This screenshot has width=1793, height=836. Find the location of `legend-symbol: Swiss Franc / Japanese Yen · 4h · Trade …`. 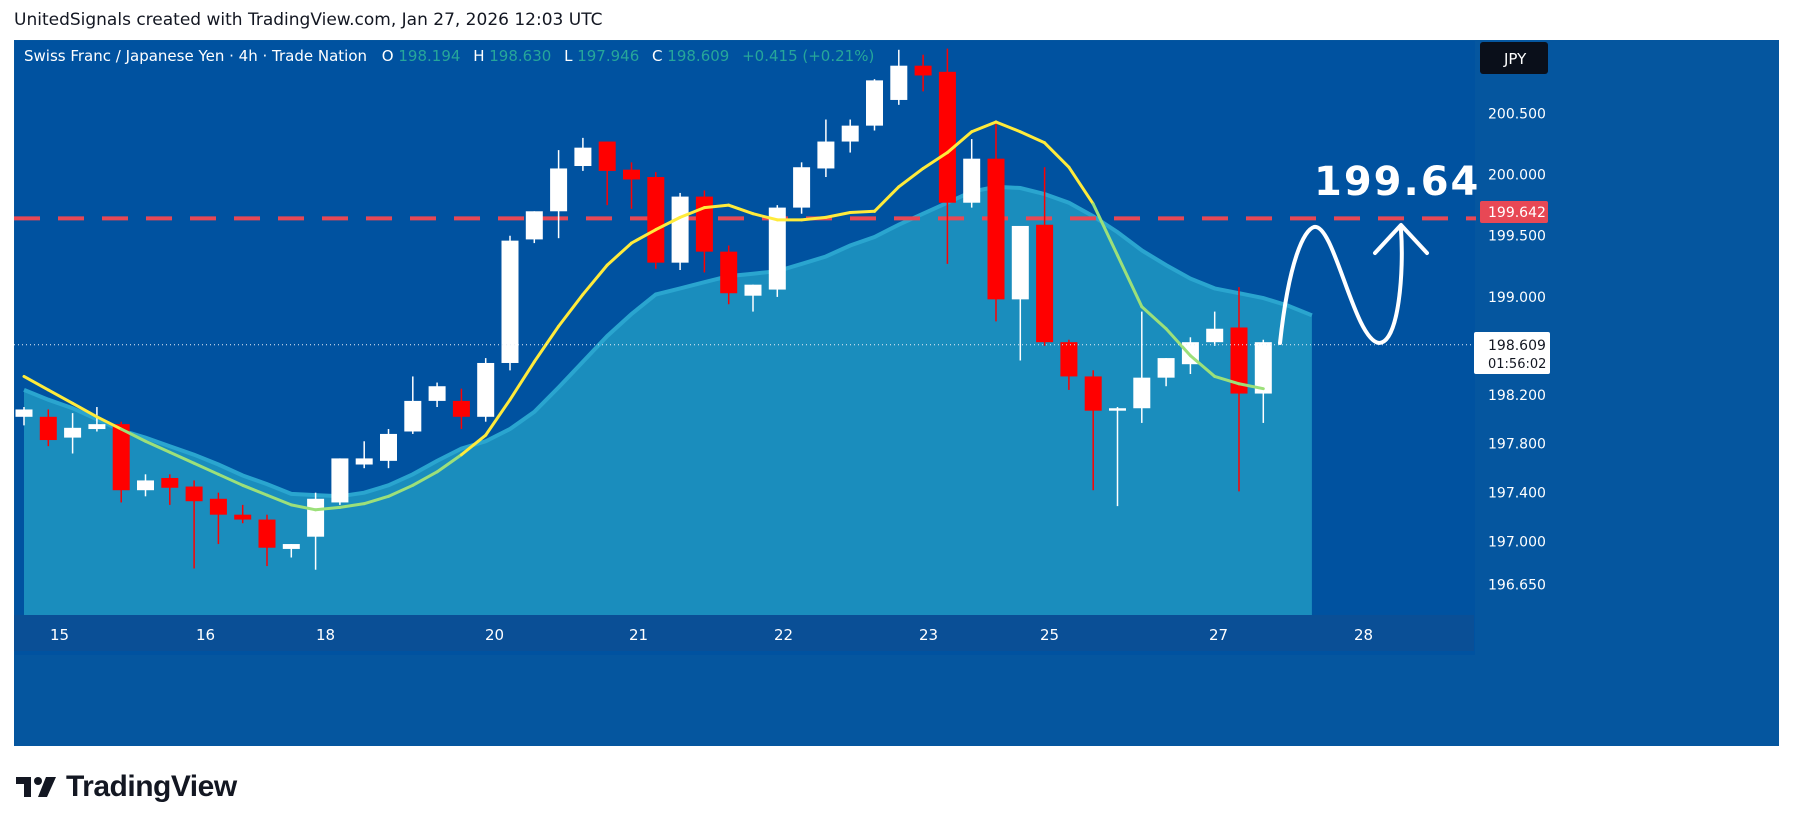

legend-symbol: Swiss Franc / Japanese Yen · 4h · Trade … is located at coordinates (195, 56).